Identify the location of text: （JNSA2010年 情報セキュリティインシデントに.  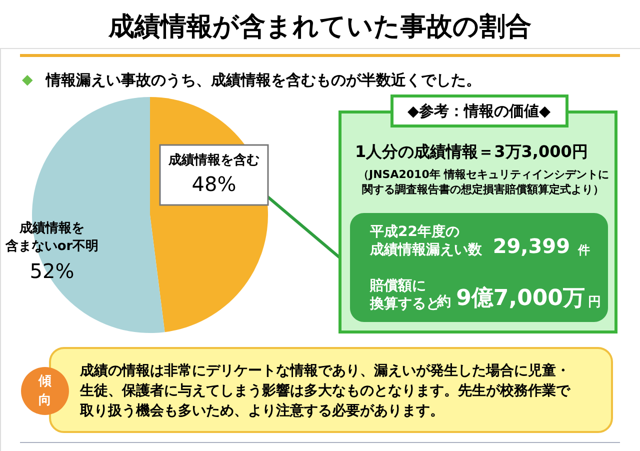
(484, 174).